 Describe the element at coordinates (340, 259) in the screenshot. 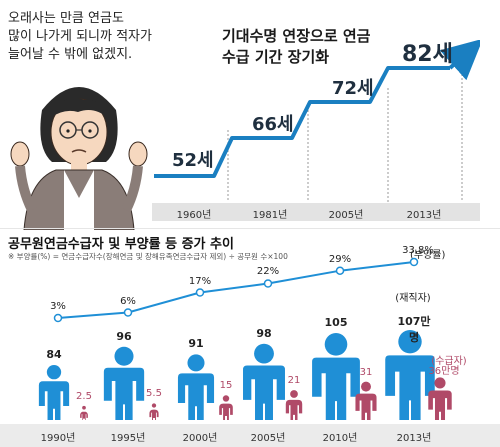

I see `ratio-label: 29%` at that location.